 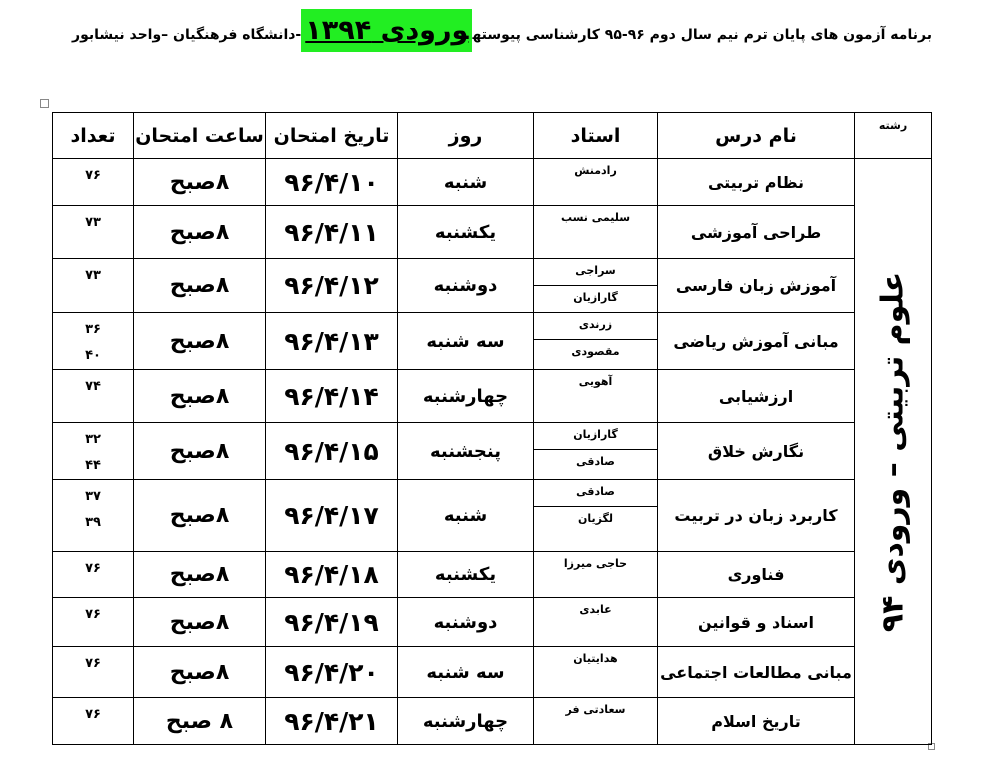 What do you see at coordinates (595, 563) in the screenshot?
I see `teacher: حاجی میرزا` at bounding box center [595, 563].